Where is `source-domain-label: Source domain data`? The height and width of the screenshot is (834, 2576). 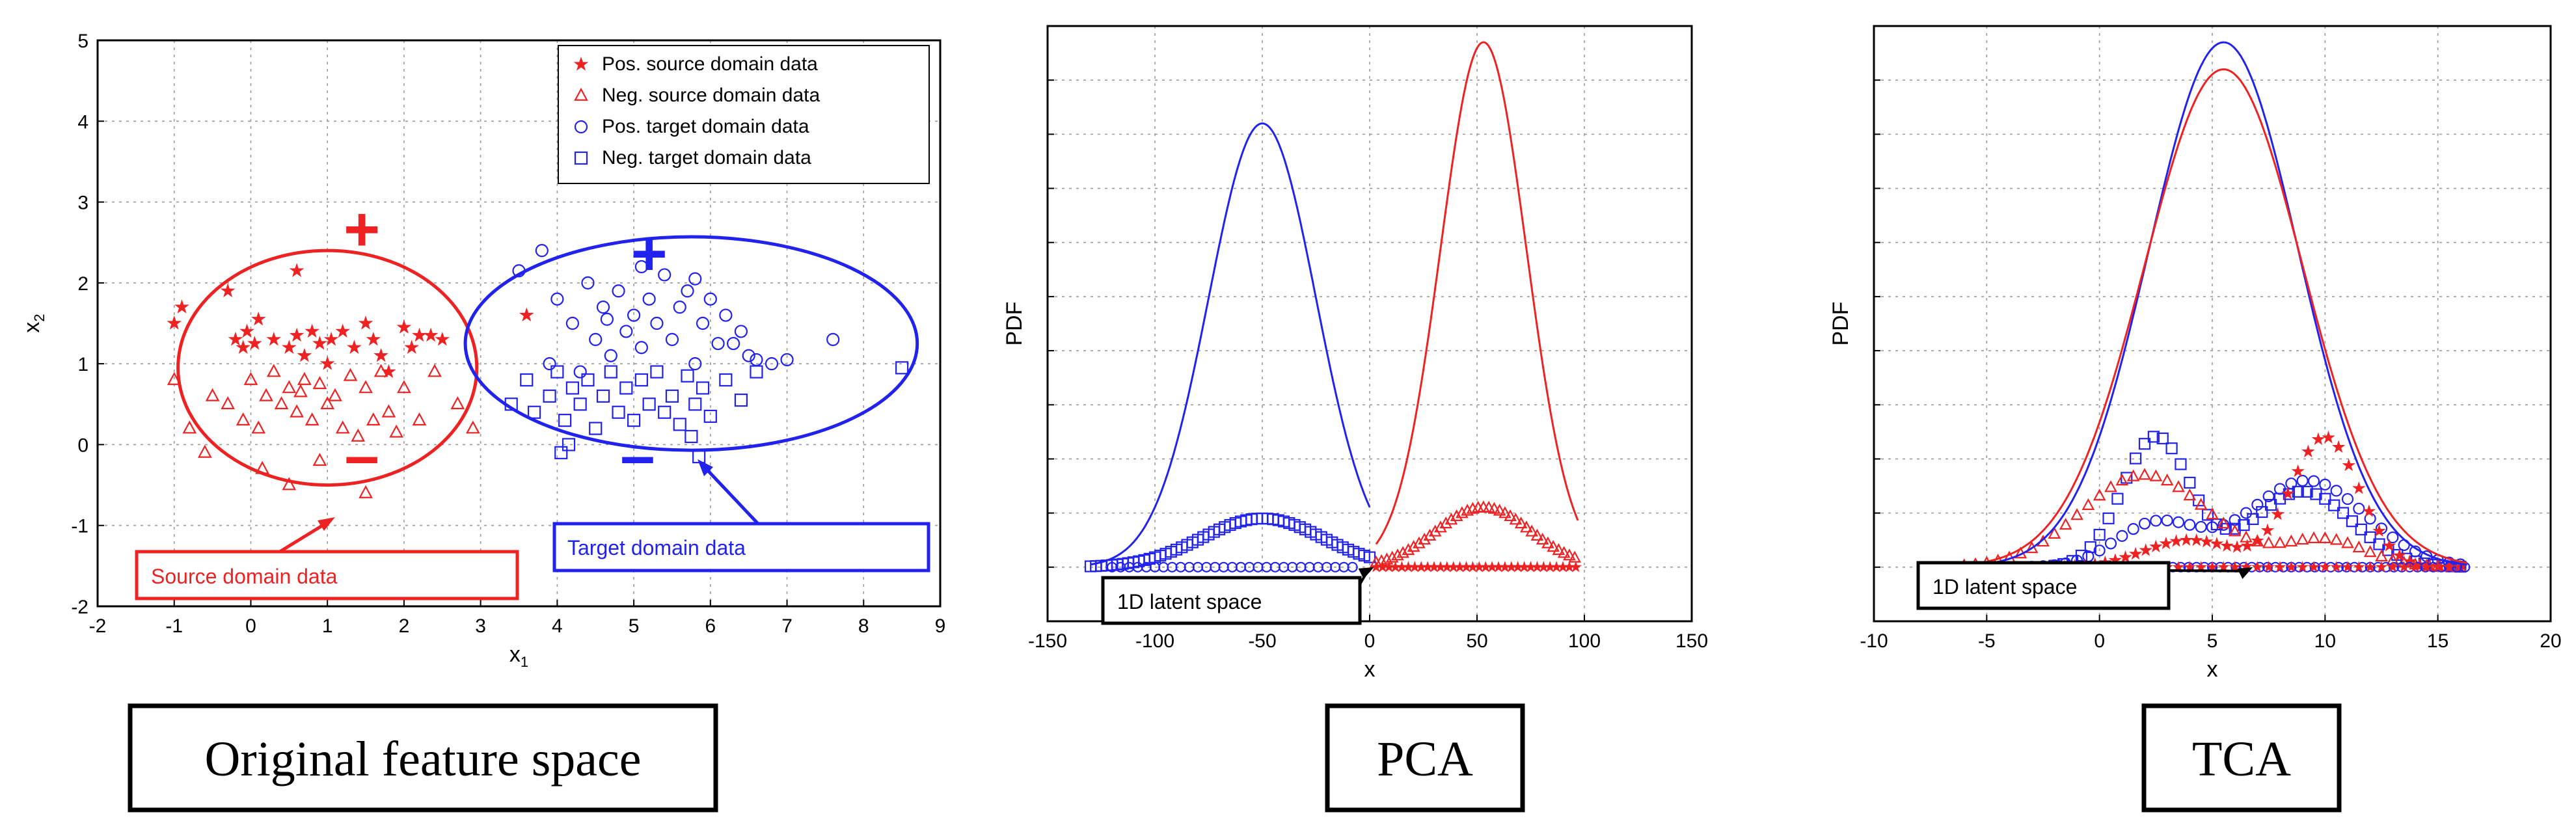 source-domain-label: Source domain data is located at coordinates (244, 576).